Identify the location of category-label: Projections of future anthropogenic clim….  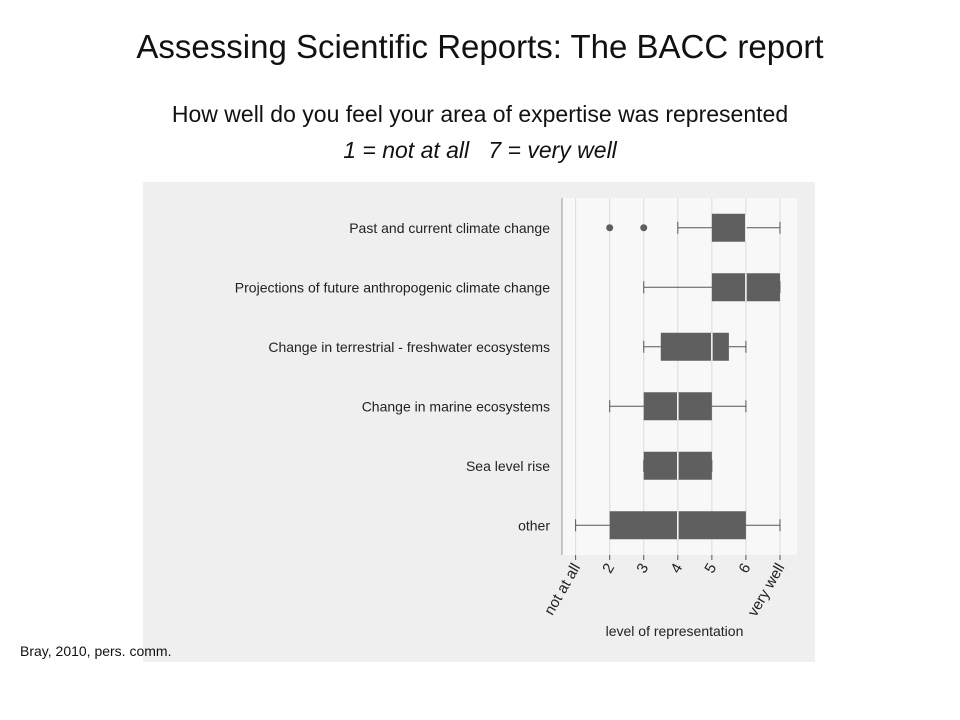
(392, 287).